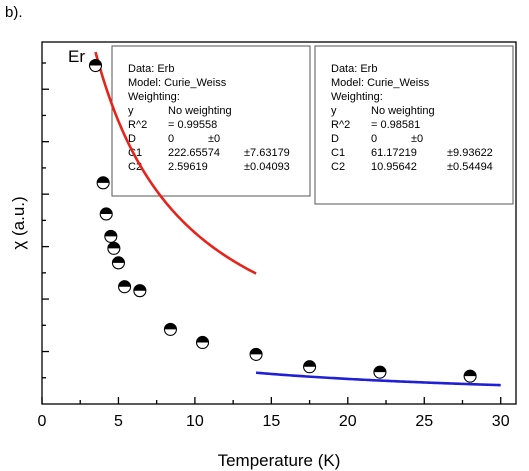 The width and height of the screenshot is (529, 471). What do you see at coordinates (14, 12) in the screenshot?
I see `panel-label: b).` at bounding box center [14, 12].